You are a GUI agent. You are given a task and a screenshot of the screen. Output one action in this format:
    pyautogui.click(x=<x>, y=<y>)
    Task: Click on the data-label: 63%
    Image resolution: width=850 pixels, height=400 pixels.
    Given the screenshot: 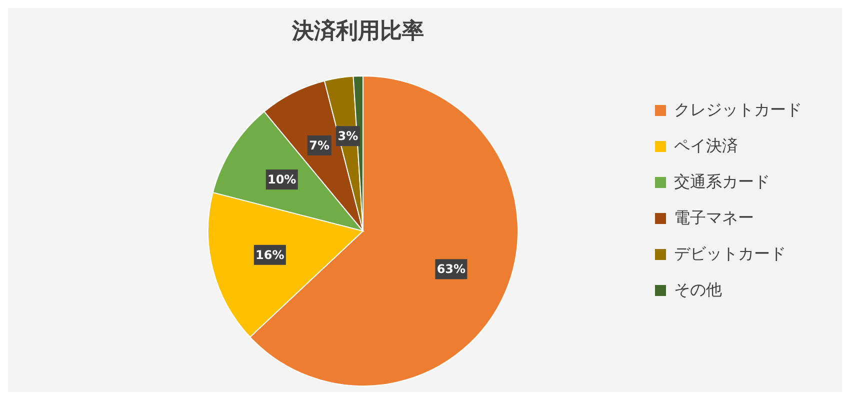 What is the action you would take?
    pyautogui.click(x=451, y=269)
    